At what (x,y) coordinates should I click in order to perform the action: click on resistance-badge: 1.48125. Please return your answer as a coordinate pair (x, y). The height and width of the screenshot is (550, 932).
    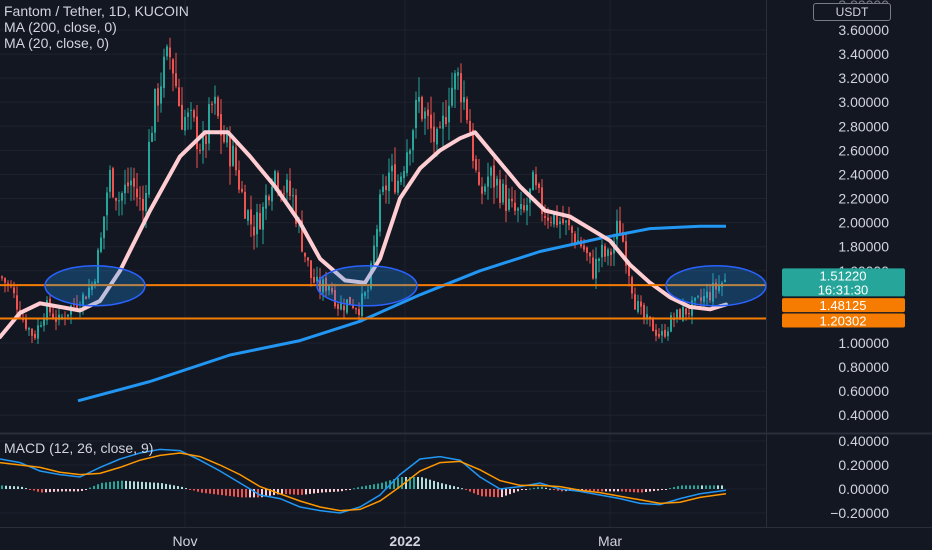
    Looking at the image, I should click on (843, 305).